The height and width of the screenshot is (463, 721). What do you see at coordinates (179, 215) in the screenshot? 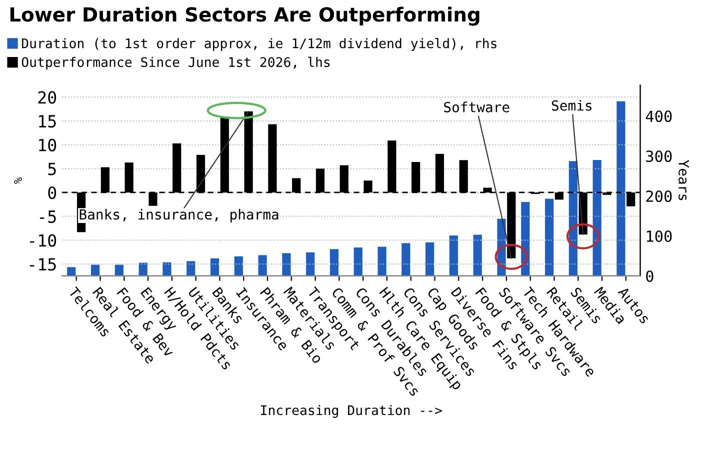
I see `annotation: Banks, insurance, pharma` at bounding box center [179, 215].